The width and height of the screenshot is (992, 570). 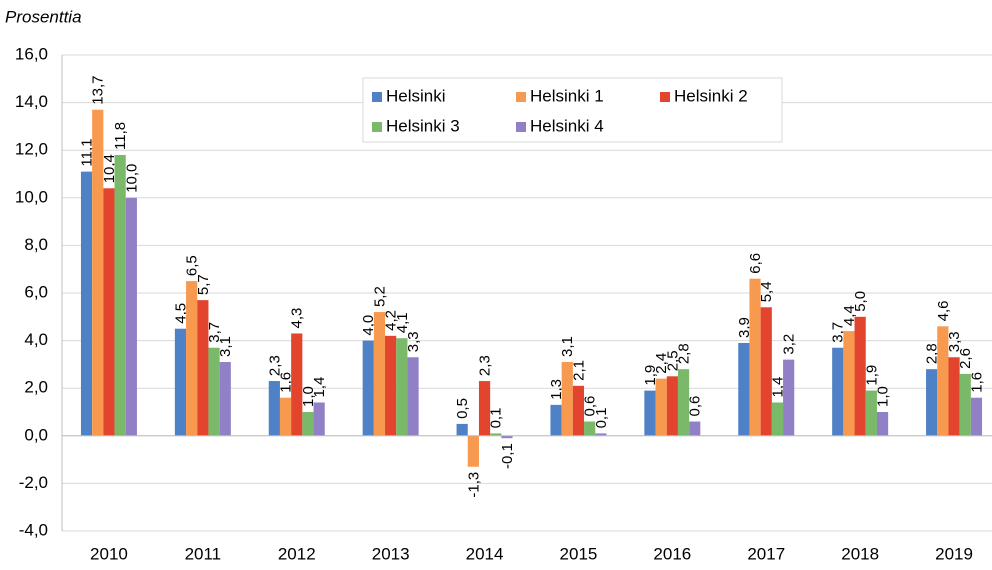 What do you see at coordinates (943, 310) in the screenshot?
I see `value-label: 4,6` at bounding box center [943, 310].